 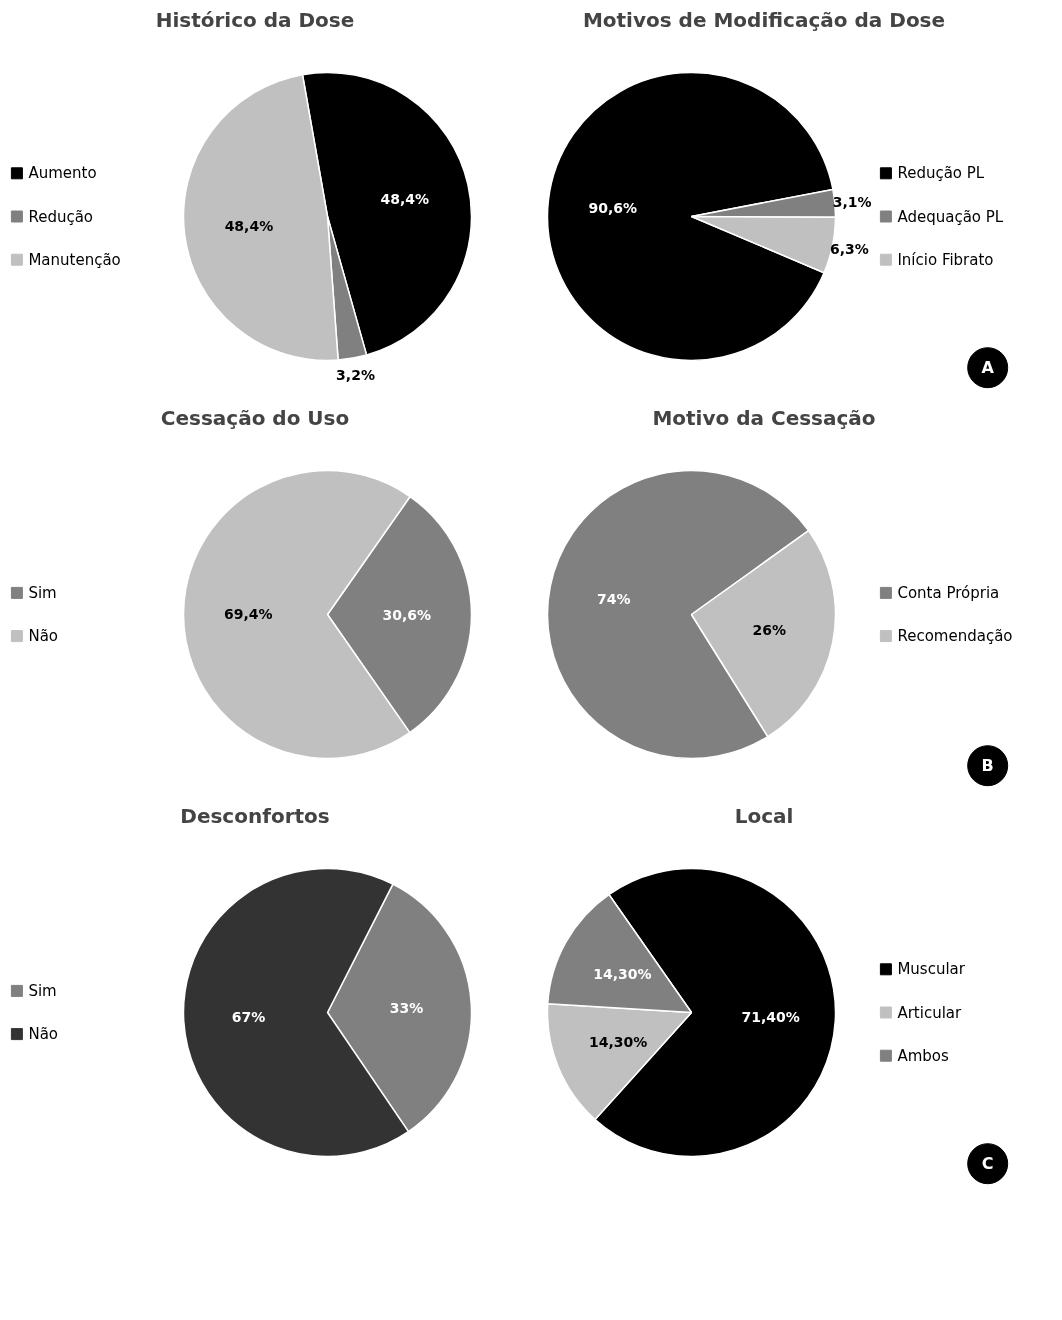 I want to click on data-label: 33%, so click(x=406, y=1007).